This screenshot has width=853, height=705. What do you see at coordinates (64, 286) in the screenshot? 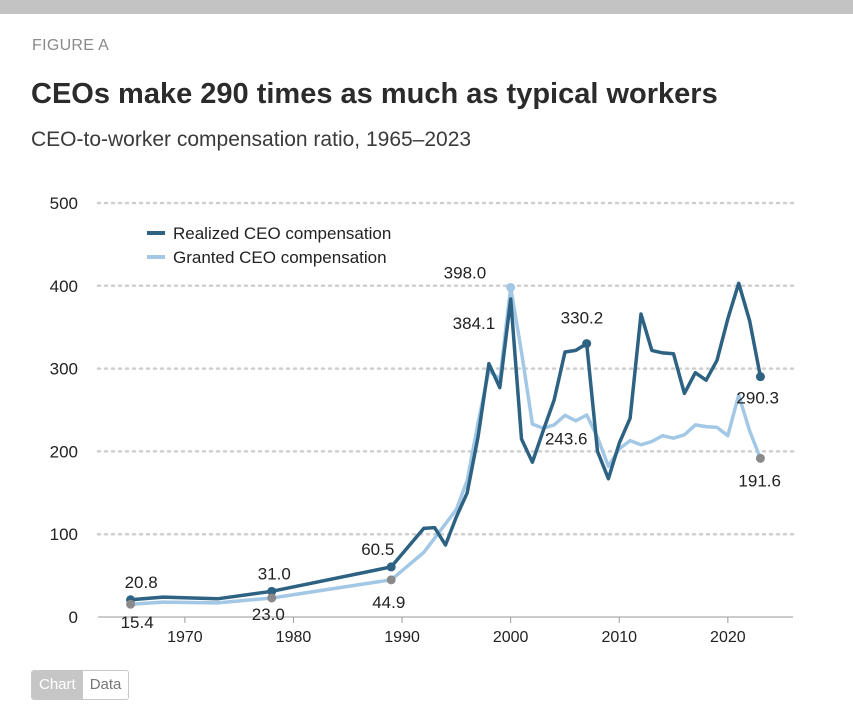
I see `y-tick-label: 400` at bounding box center [64, 286].